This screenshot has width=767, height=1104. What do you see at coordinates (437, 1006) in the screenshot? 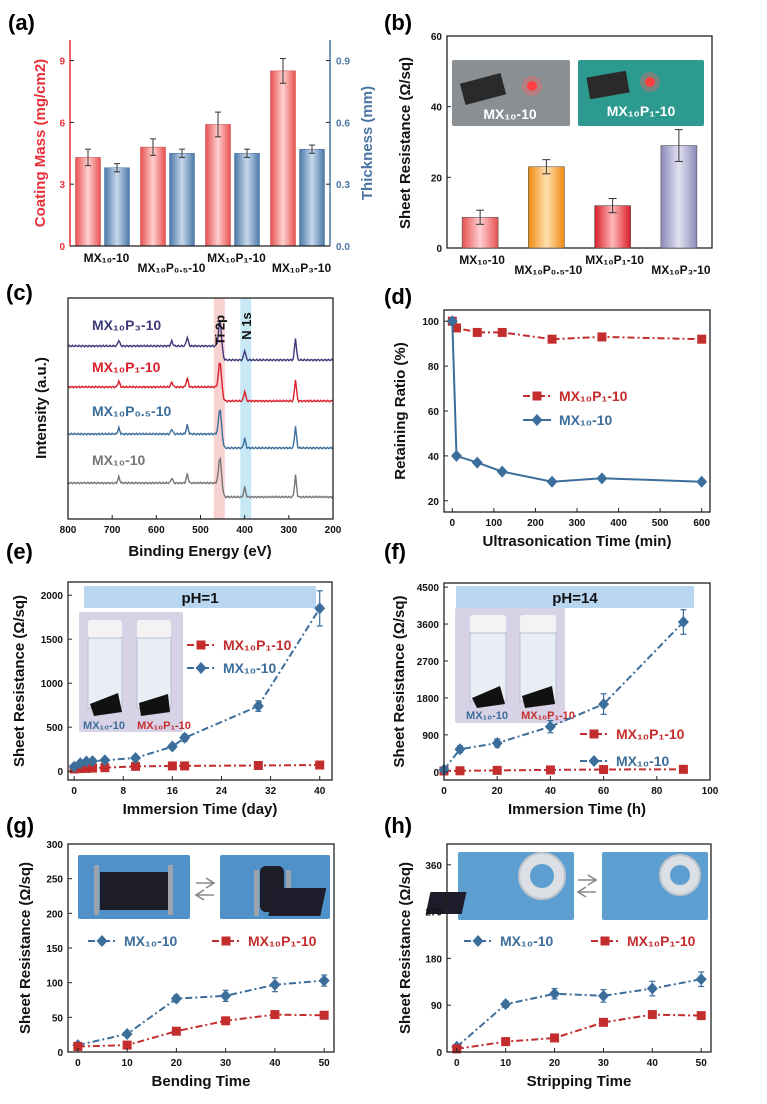
I see `y-tick-label: 90` at bounding box center [437, 1006].